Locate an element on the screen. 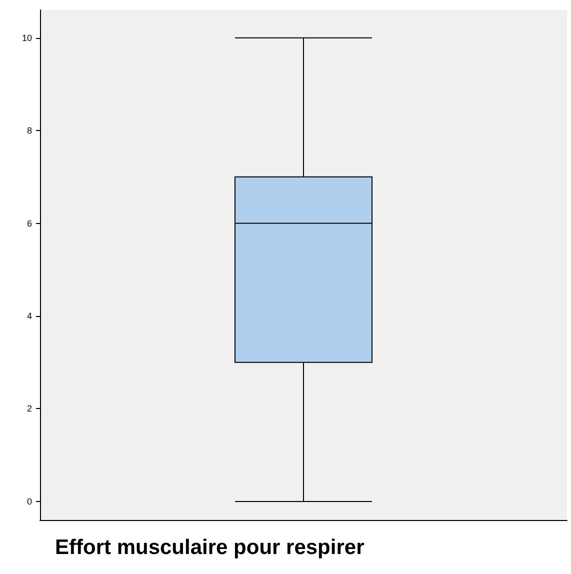 This screenshot has height=574, width=571. y-tick-label: 2 is located at coordinates (29, 409).